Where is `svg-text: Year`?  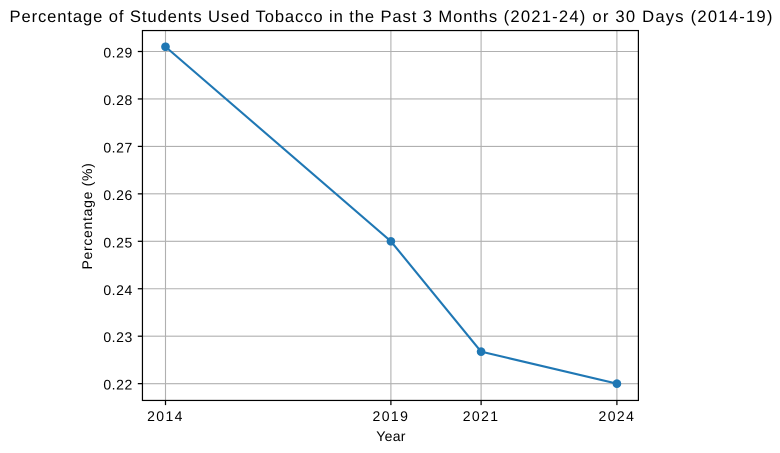
svg-text: Year is located at coordinates (391, 436).